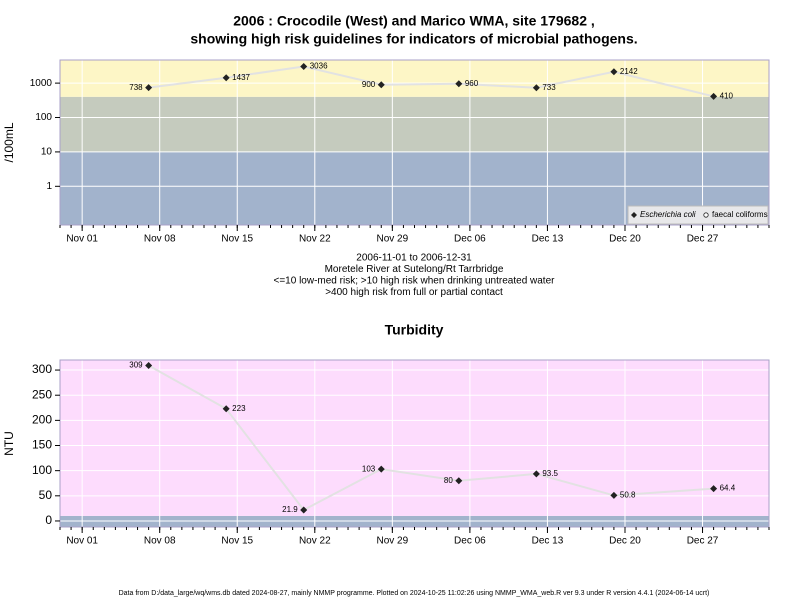  I want to click on y-tick-label: 1, so click(49, 186).